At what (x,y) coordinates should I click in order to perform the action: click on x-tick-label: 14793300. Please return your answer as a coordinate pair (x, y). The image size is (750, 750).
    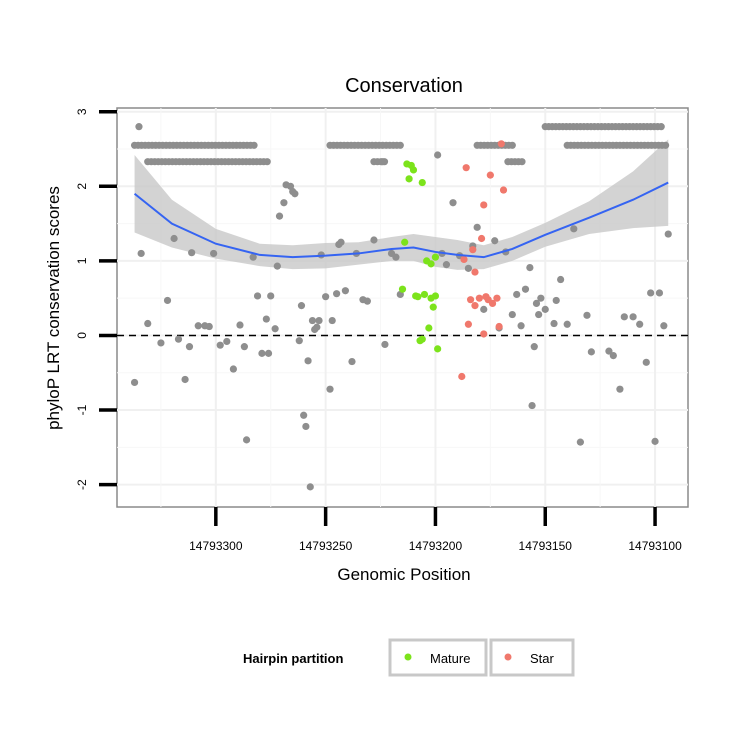
    Looking at the image, I should click on (216, 546).